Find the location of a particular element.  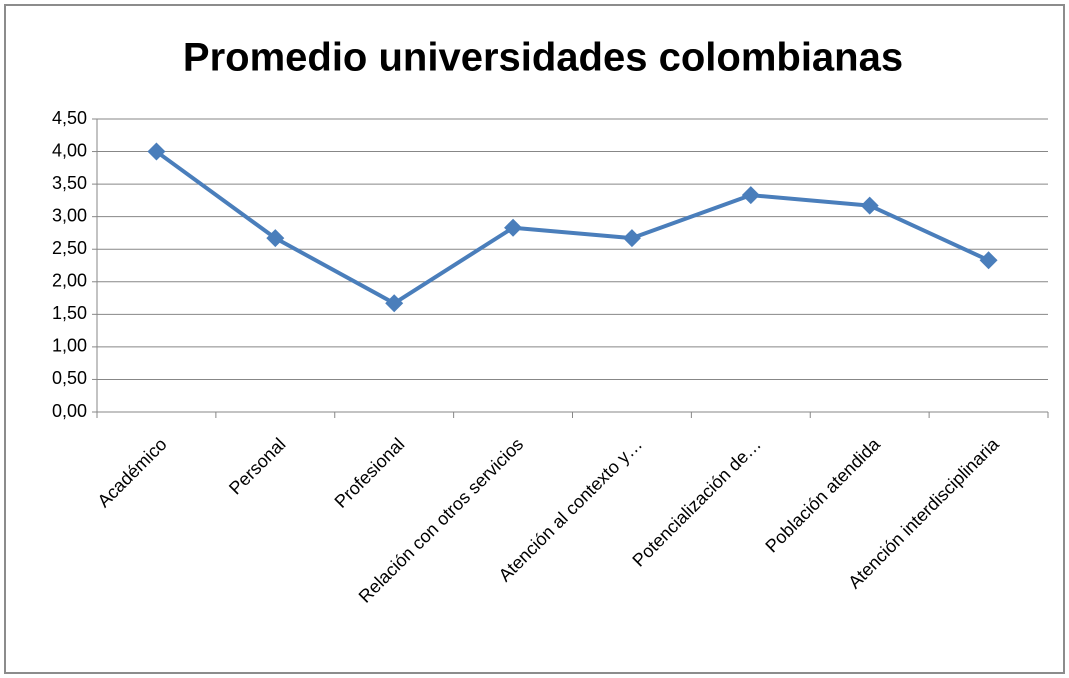

y-tick-label: 3,50 is located at coordinates (69, 183).